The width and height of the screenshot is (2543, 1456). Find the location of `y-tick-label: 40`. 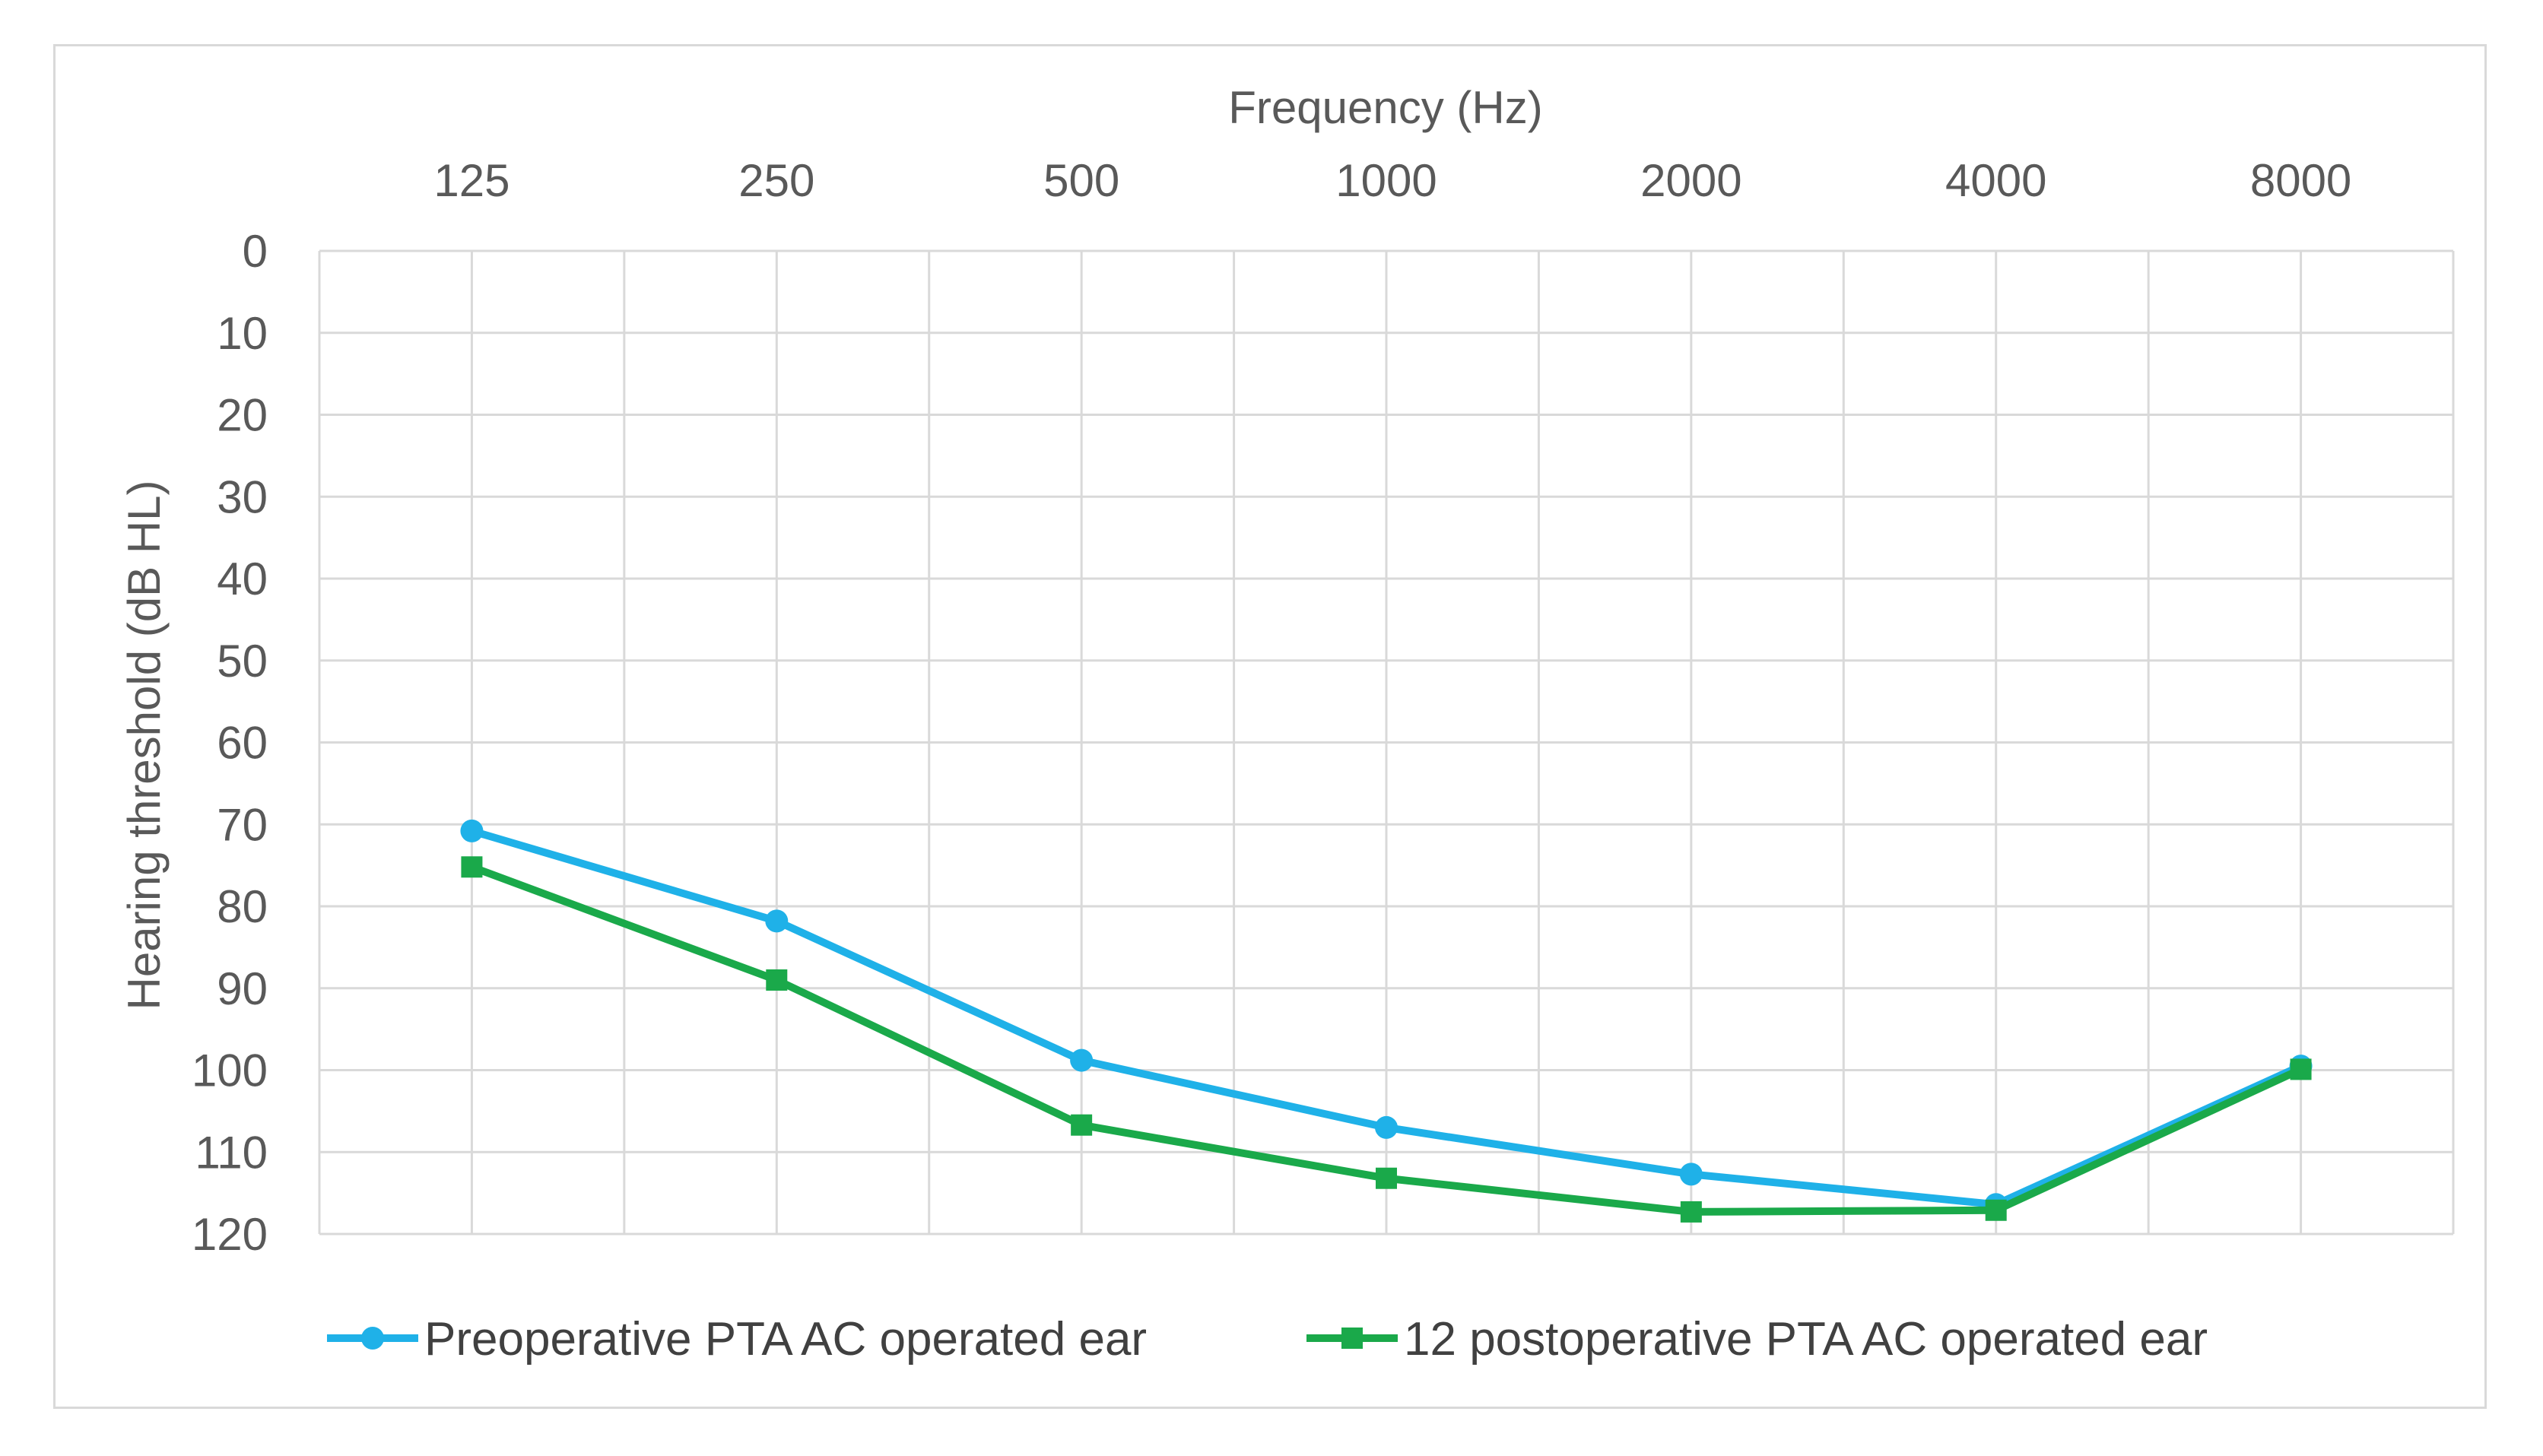

y-tick-label: 40 is located at coordinates (242, 579).